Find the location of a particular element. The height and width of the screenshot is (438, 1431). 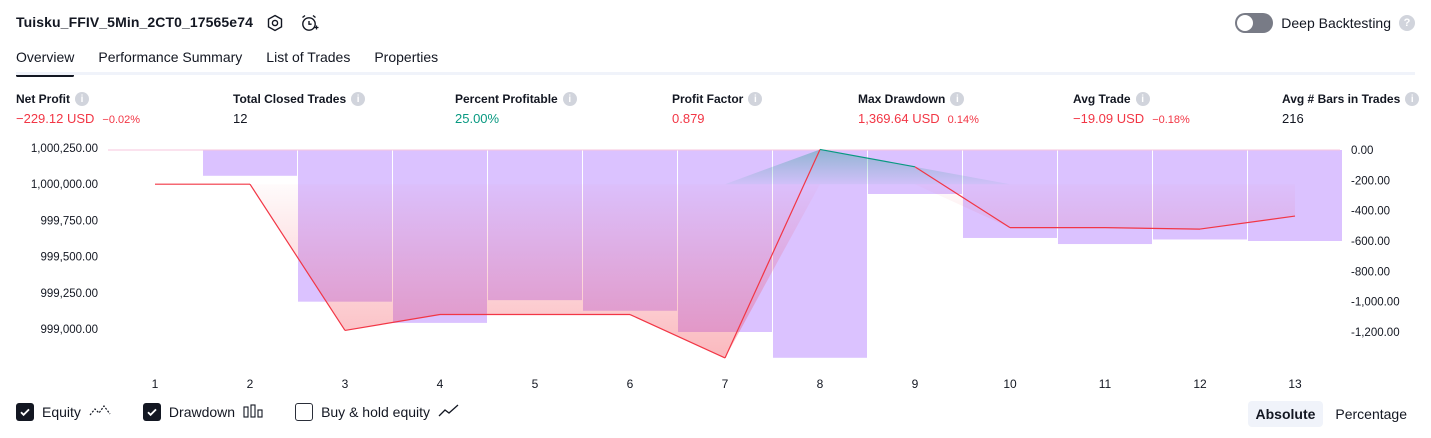

metric-total-closed-trades: Total Closed Trades i 12 is located at coordinates (299, 109).